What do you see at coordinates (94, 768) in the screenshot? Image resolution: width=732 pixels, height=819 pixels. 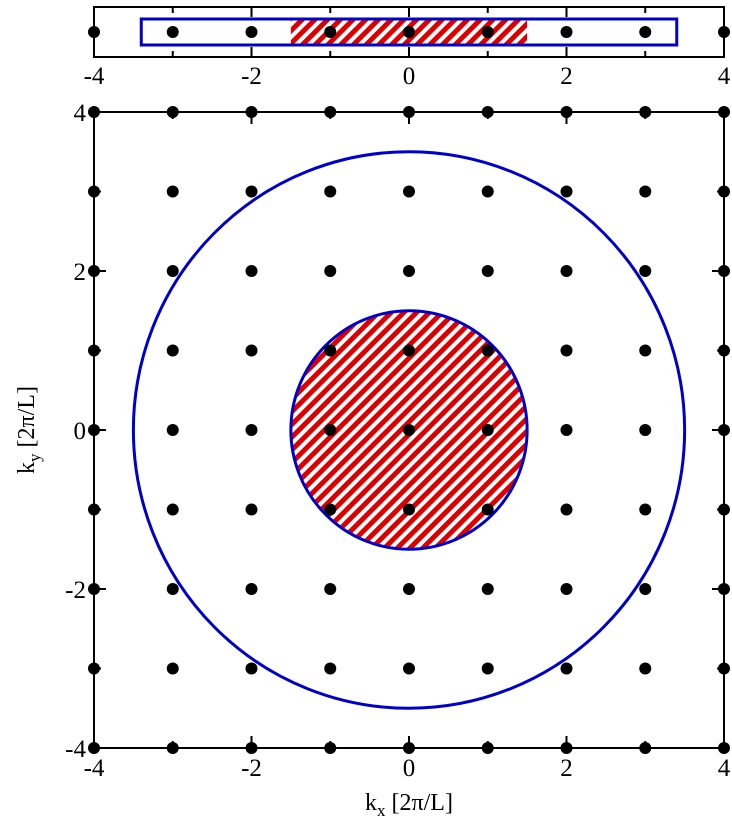 I see `x-tick-label: -4` at bounding box center [94, 768].